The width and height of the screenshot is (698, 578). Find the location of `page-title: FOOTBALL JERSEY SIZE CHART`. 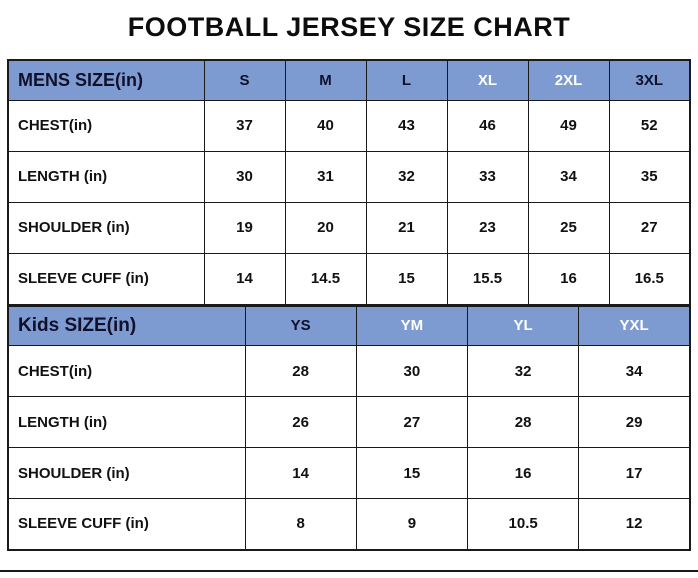

page-title: FOOTBALL JERSEY SIZE CHART is located at coordinates (349, 27).